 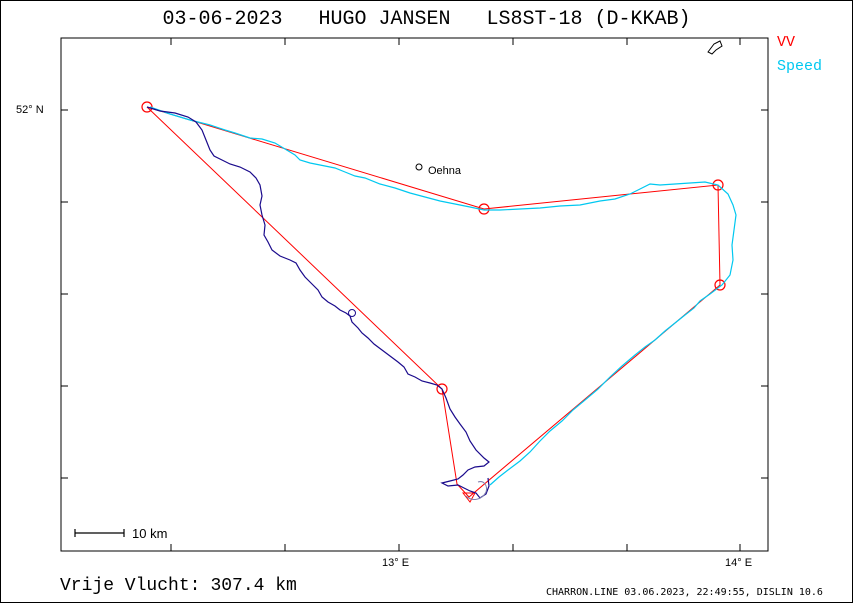 I want to click on legend-speed: Speed, so click(x=800, y=66).